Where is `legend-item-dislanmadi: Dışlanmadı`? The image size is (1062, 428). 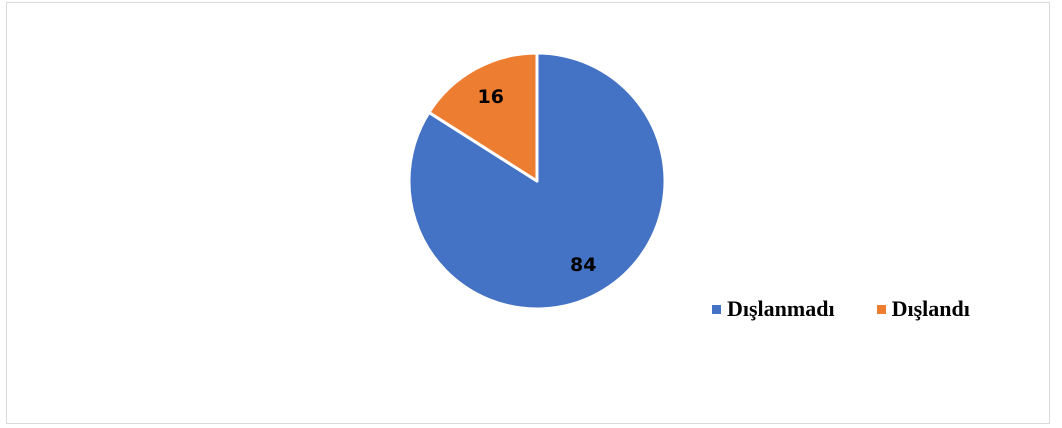 legend-item-dislanmadi: Dışlanmadı is located at coordinates (773, 309).